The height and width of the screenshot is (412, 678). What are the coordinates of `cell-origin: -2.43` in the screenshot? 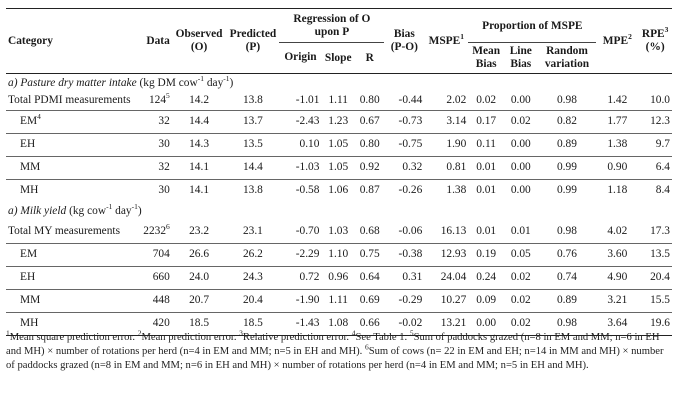 It's located at (300, 122).